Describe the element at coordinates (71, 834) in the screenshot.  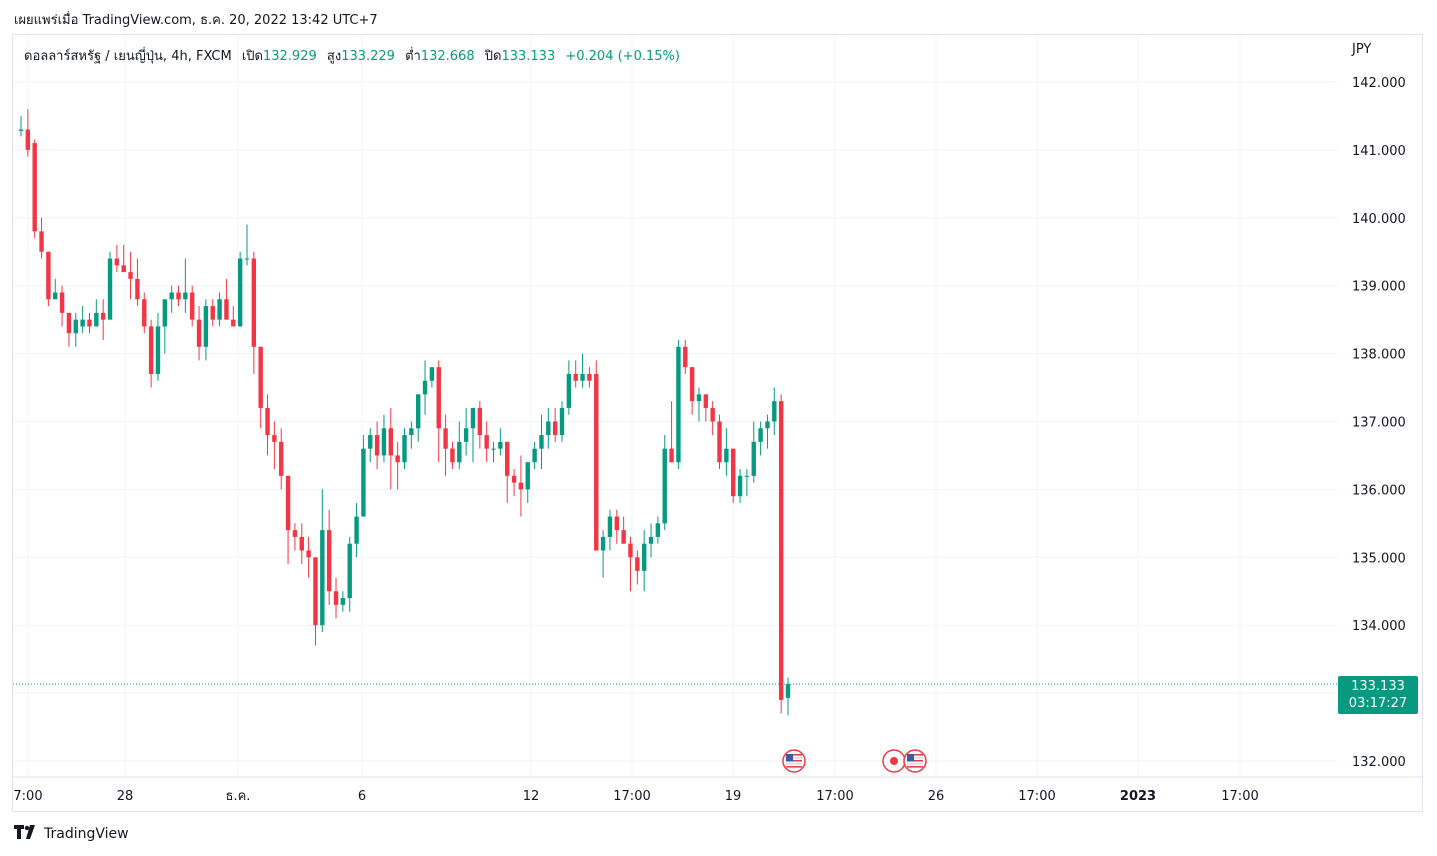
I see `tradingview-brand: TradingView` at that location.